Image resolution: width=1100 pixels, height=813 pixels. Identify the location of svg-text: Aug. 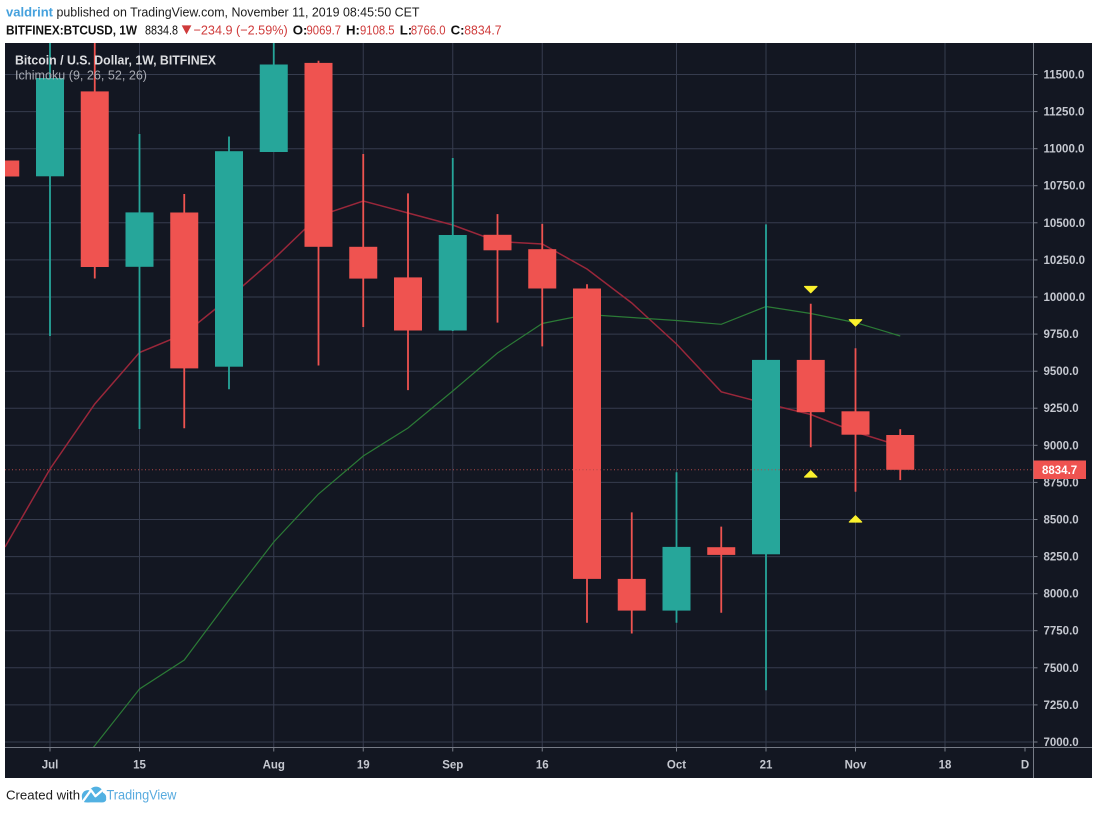
(274, 766).